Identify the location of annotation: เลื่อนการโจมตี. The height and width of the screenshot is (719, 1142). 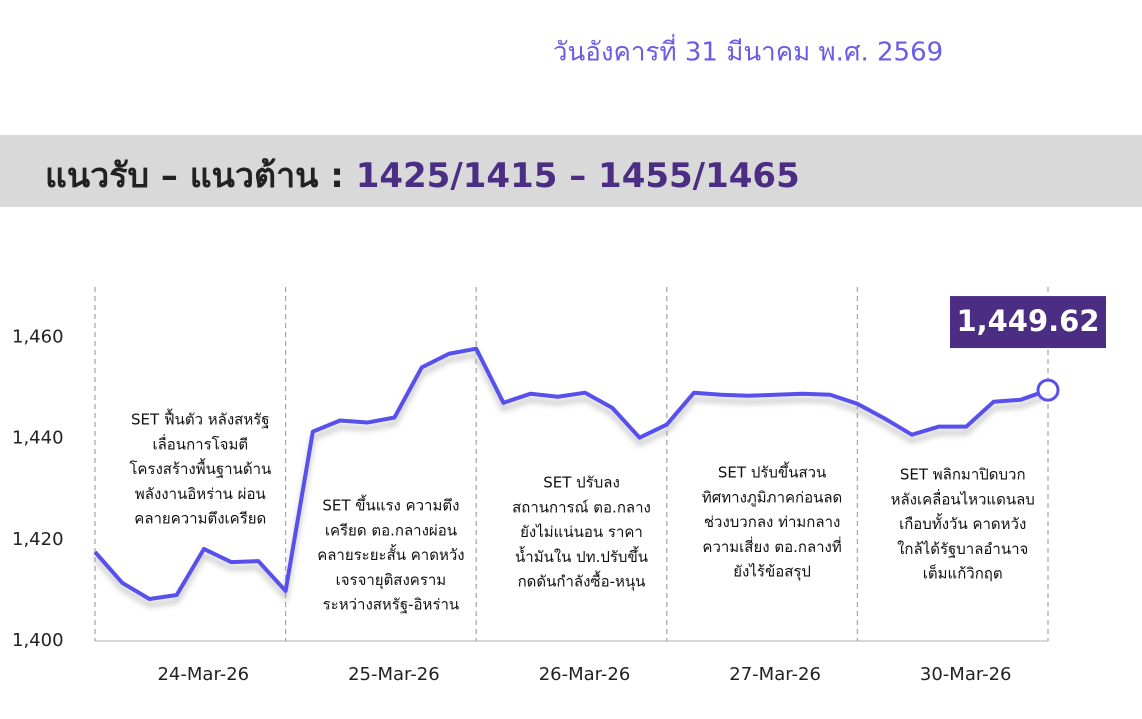
(200, 443).